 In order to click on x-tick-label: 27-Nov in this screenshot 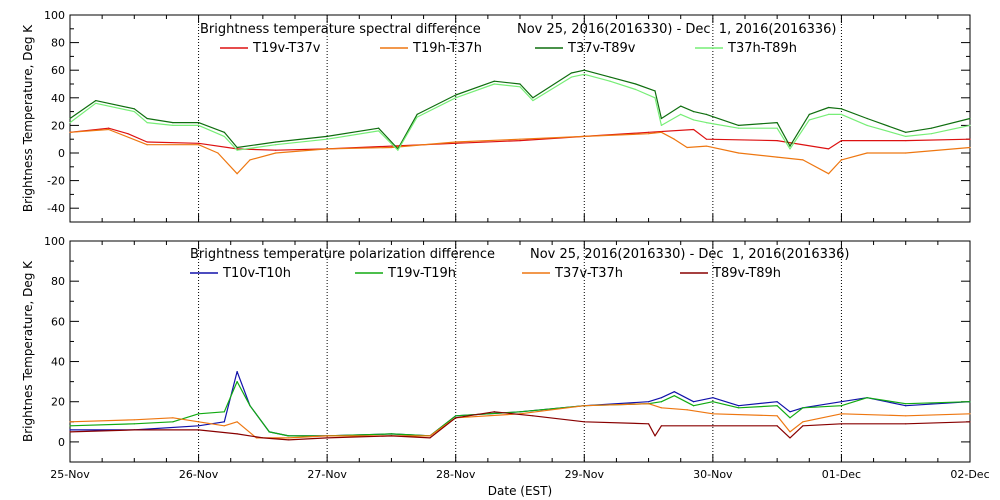, I will do `click(327, 474)`.